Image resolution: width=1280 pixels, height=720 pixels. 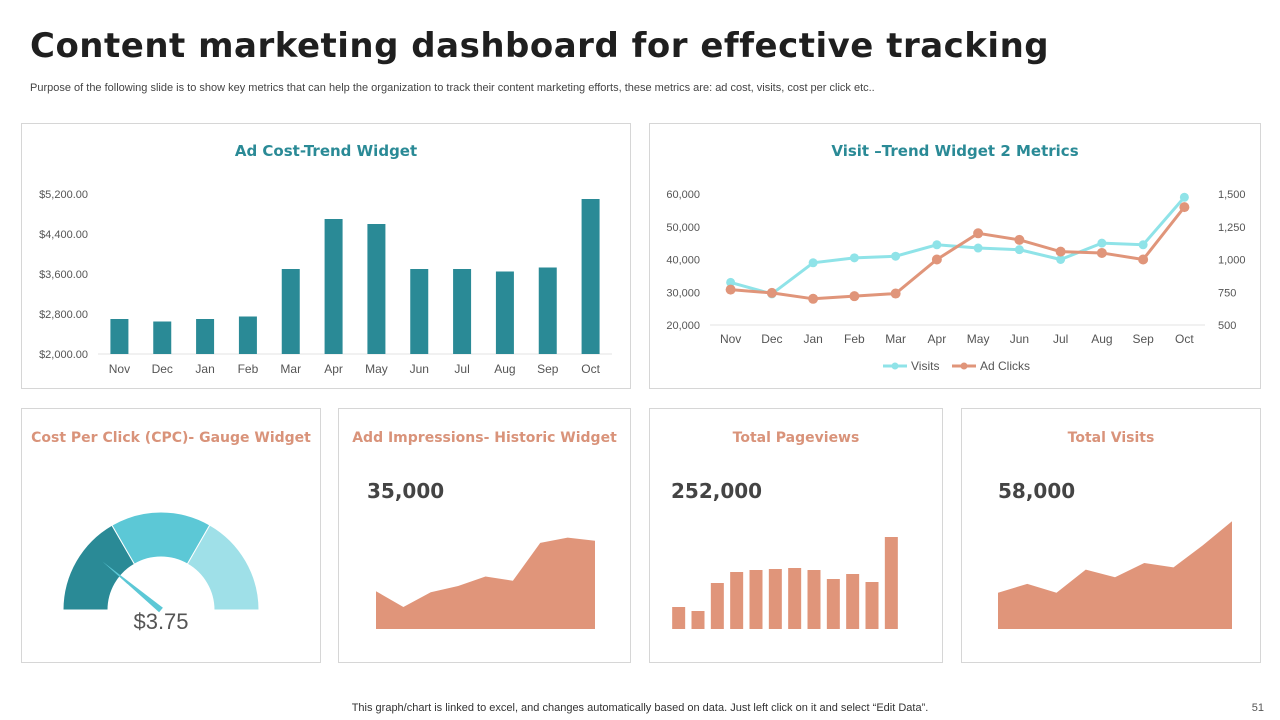 I want to click on pageviews-value: 252,000, so click(x=717, y=491).